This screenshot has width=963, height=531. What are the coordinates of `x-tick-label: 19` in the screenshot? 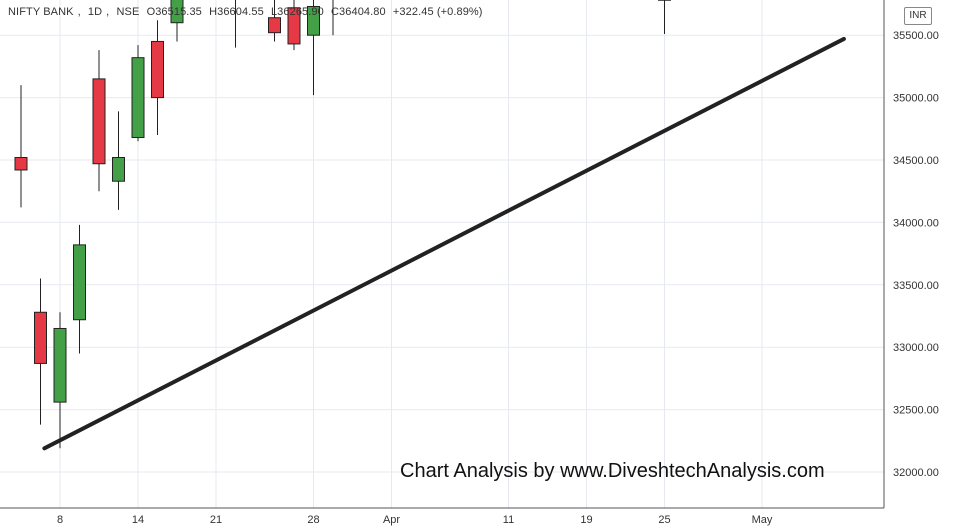 It's located at (586, 520).